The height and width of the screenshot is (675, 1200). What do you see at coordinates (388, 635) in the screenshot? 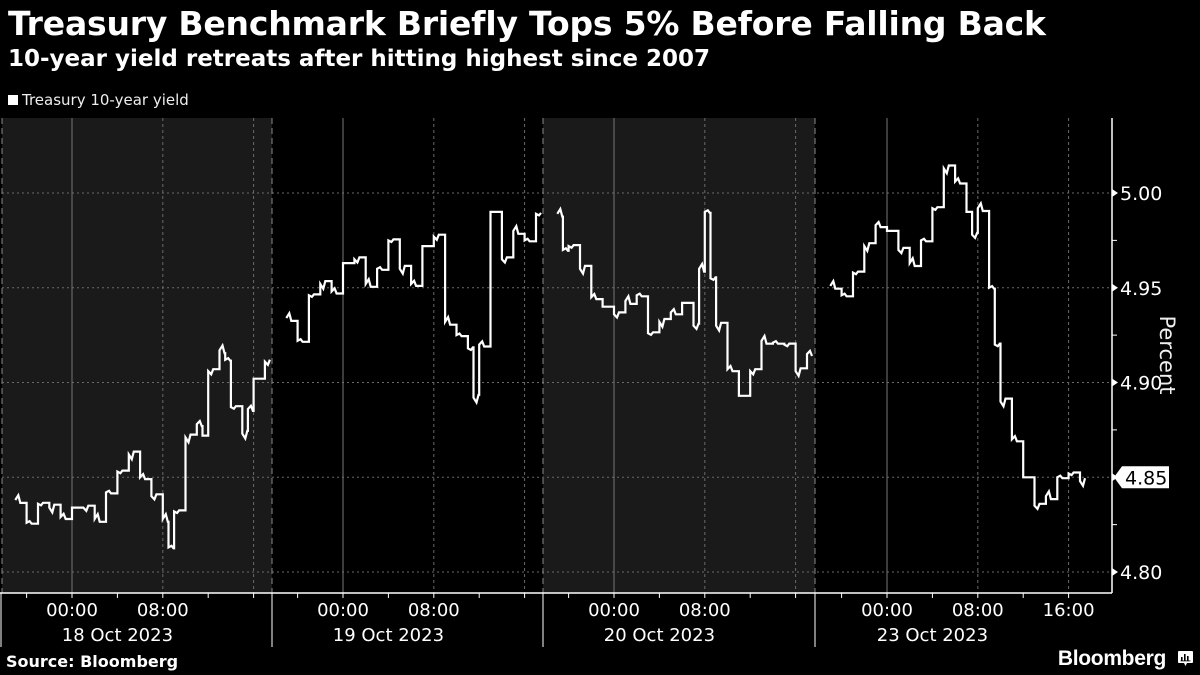
I see `x-day-label: 19 Oct 2023` at bounding box center [388, 635].